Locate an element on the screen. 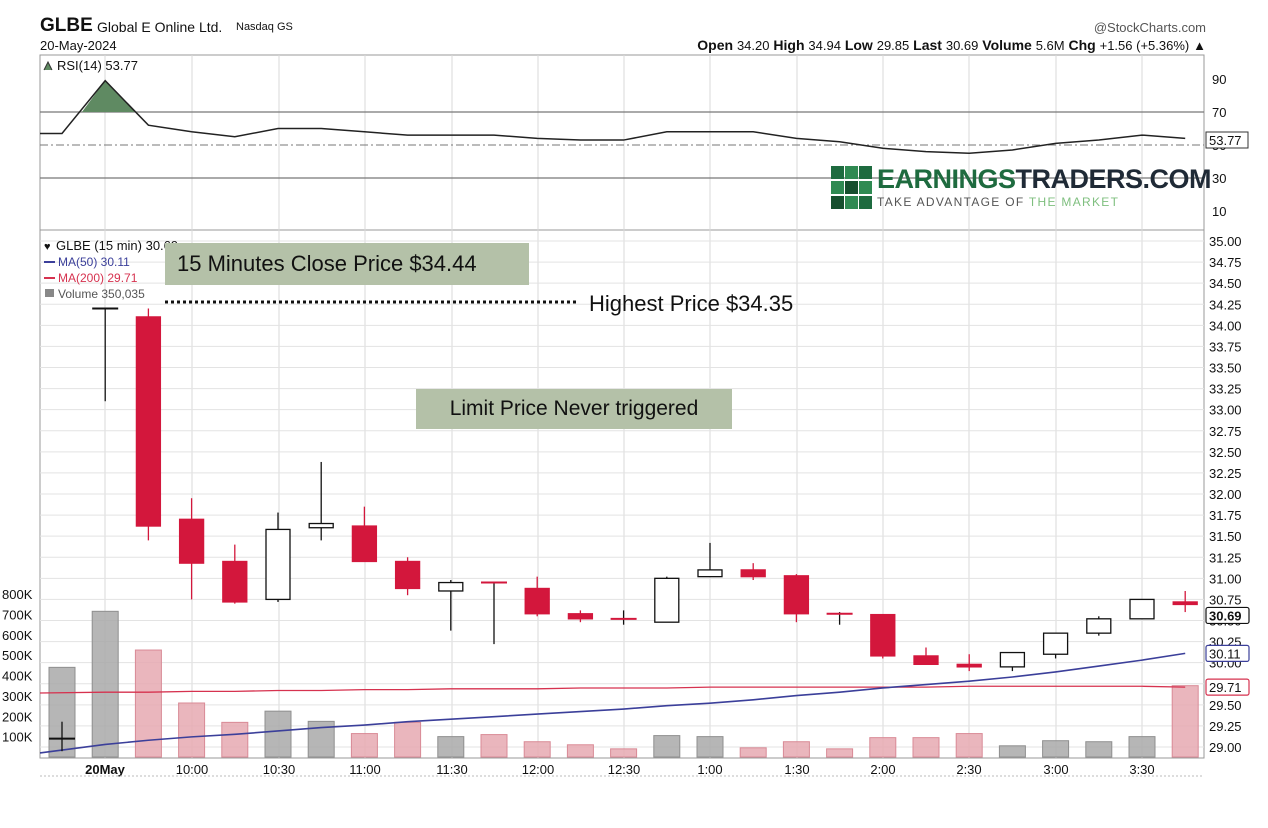 This screenshot has height=828, width=1268. price-tick-label: 33.00 is located at coordinates (1225, 410).